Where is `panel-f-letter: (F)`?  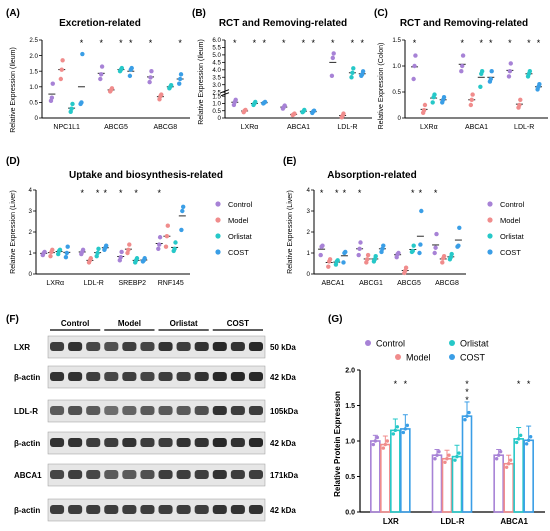
panel-f-letter: (F) is located at coordinates (12, 319).